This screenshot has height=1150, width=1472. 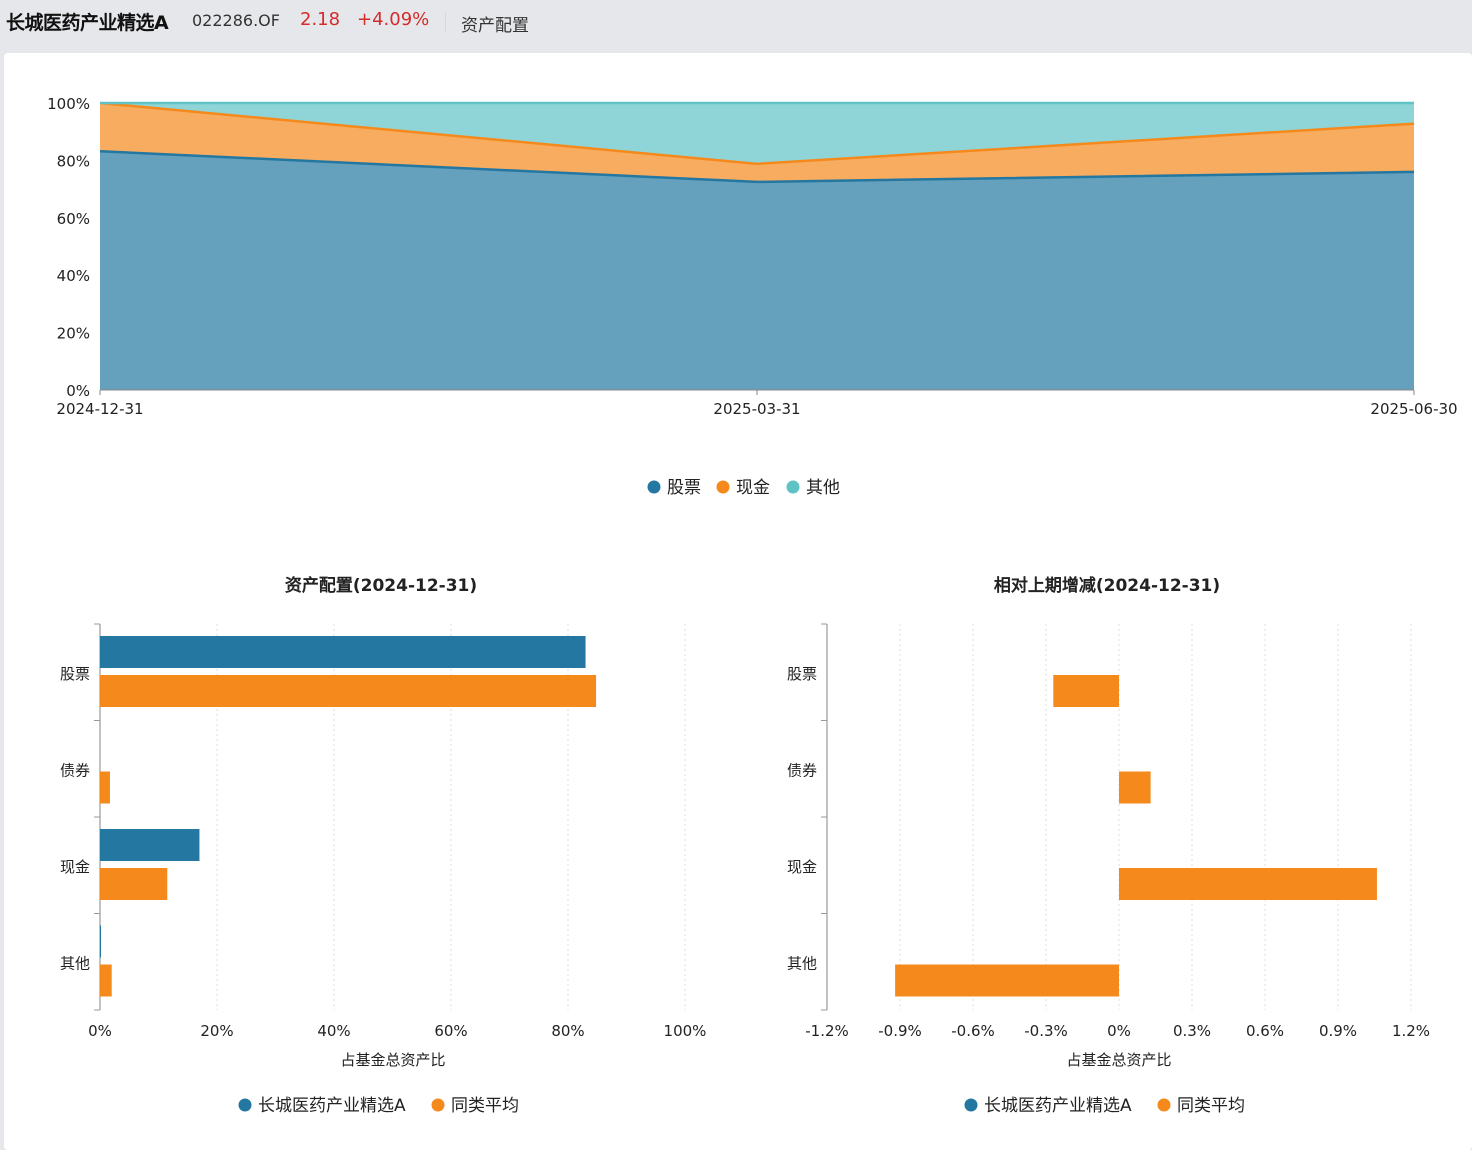 What do you see at coordinates (802, 674) in the screenshot?
I see `change-category-label: 股票` at bounding box center [802, 674].